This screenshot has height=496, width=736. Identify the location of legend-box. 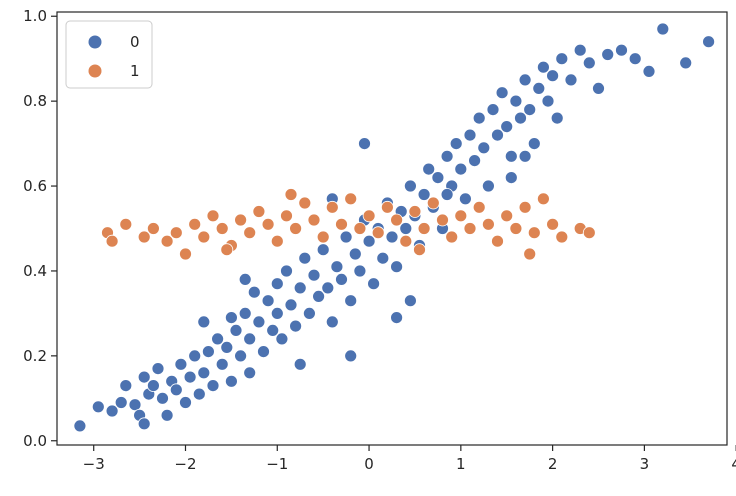
(109, 54).